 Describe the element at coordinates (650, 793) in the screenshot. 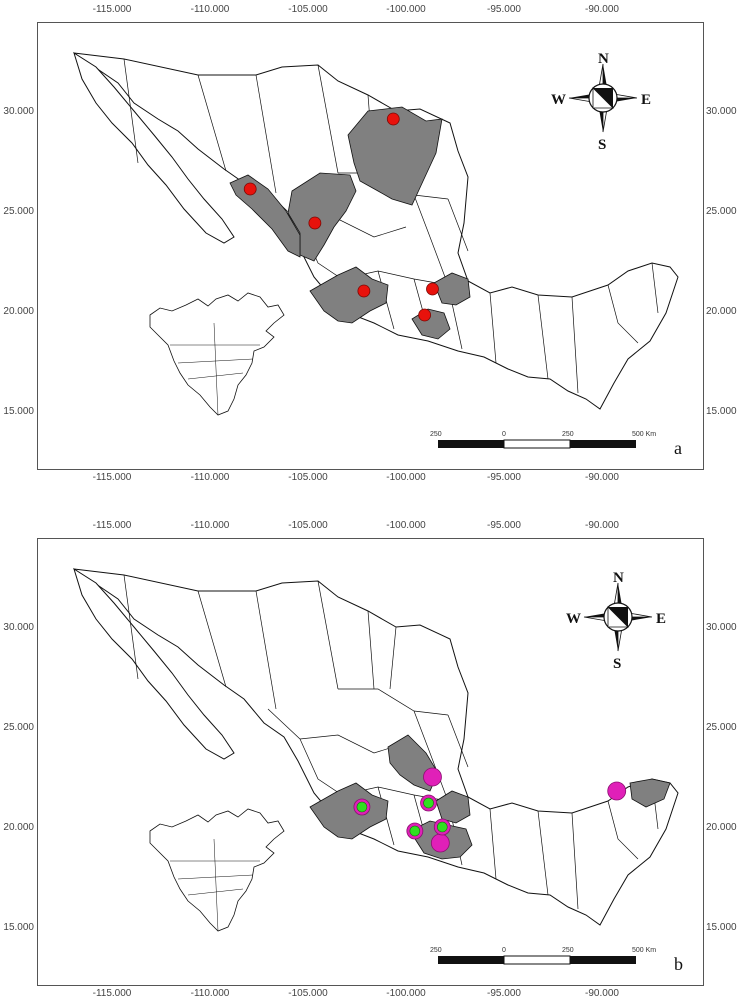

I see `state-highlight-yucatan` at that location.